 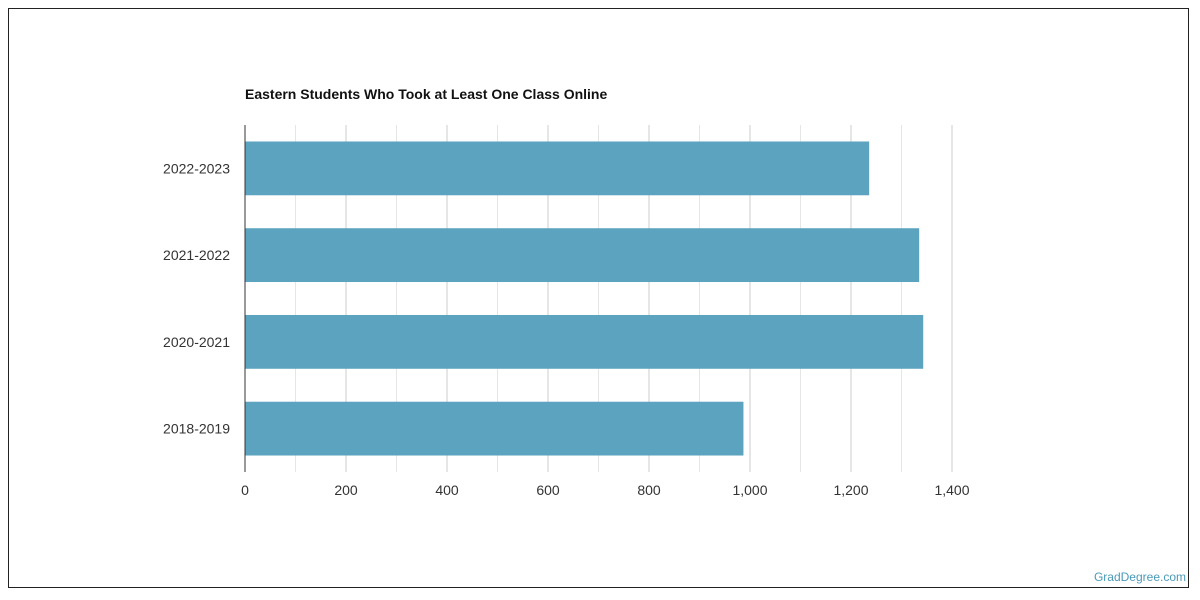 I want to click on x-tick-label: 1,400, so click(x=951, y=490).